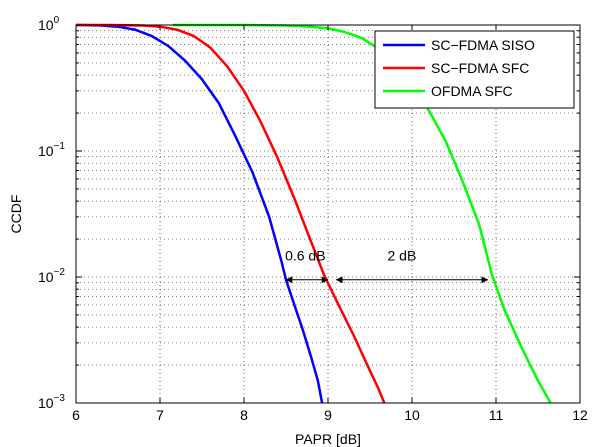 This screenshot has width=594, height=447. Describe the element at coordinates (51, 213) in the screenshot. I see `y-tick-labels: 10⁰ 10⁻¹ 10⁻² 10⁻³` at that location.